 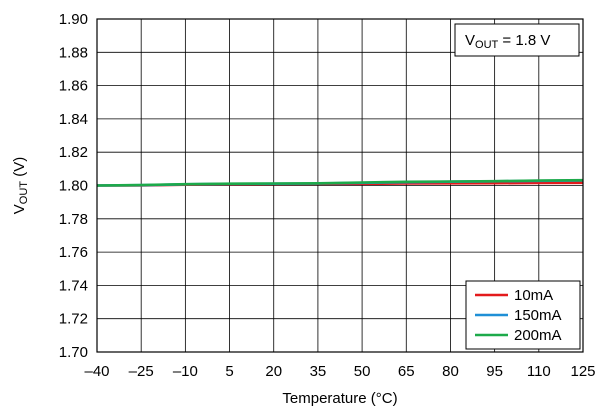 I want to click on x-tick-label: 50, so click(x=362, y=371).